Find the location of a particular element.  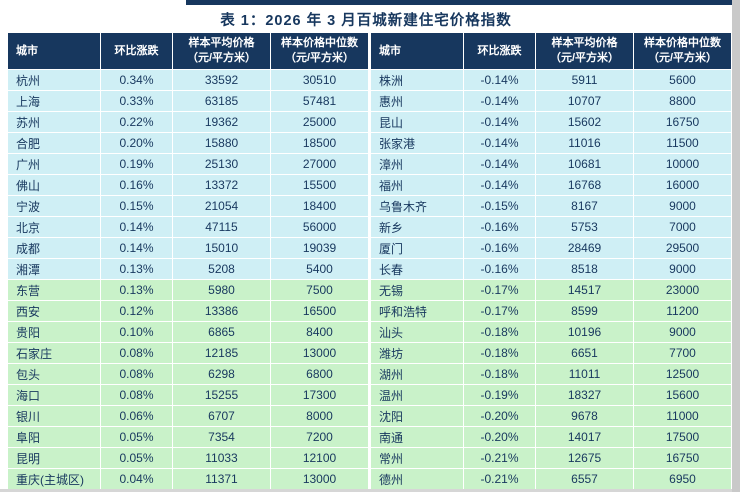

header-median-line1: 样本价格中位数 is located at coordinates (682, 43).